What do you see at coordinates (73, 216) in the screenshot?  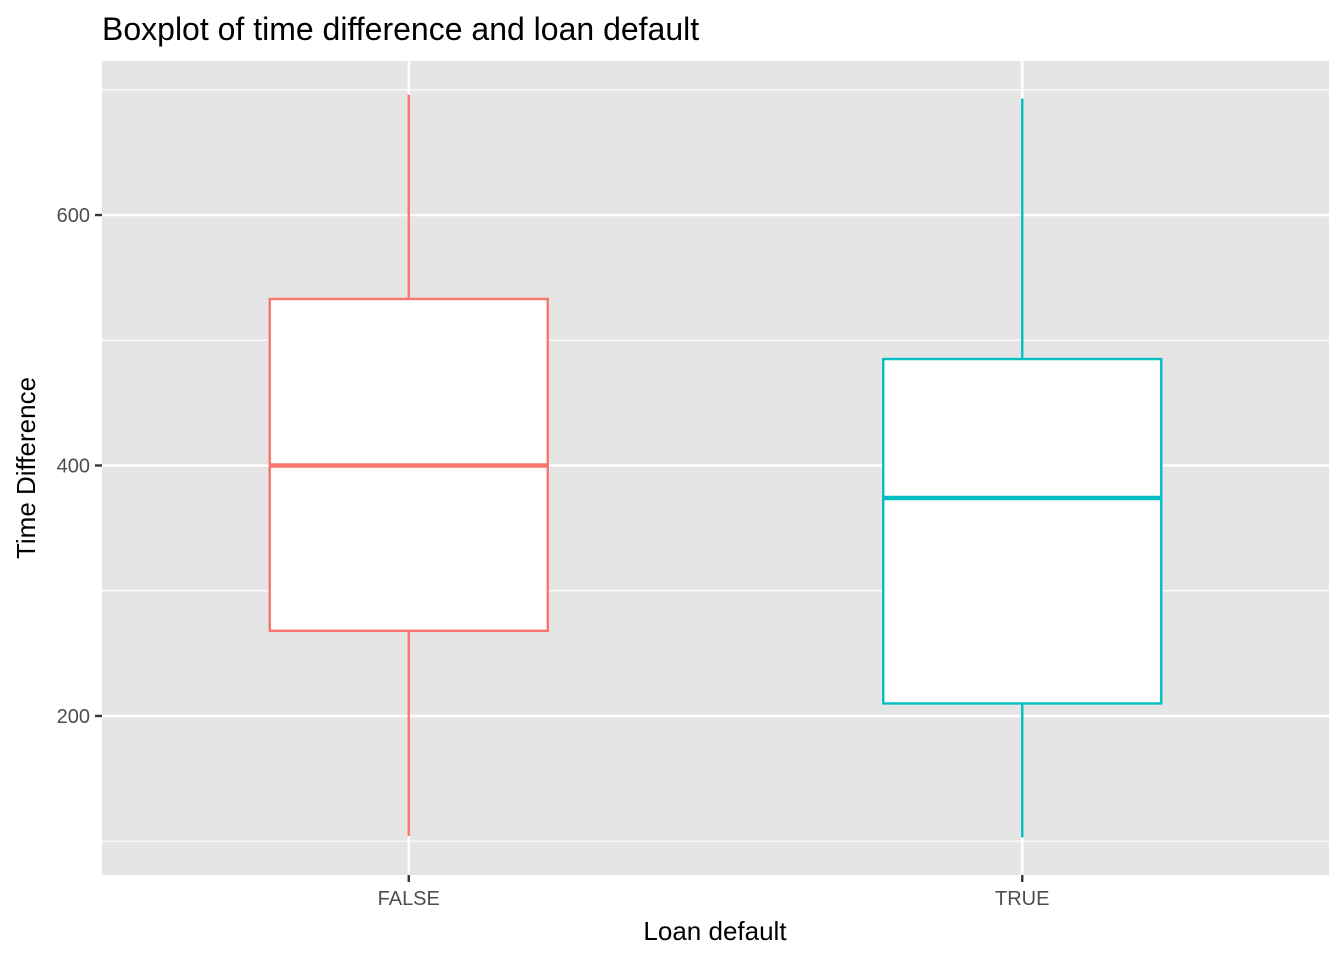 I see `y-tick-label: 600` at bounding box center [73, 216].